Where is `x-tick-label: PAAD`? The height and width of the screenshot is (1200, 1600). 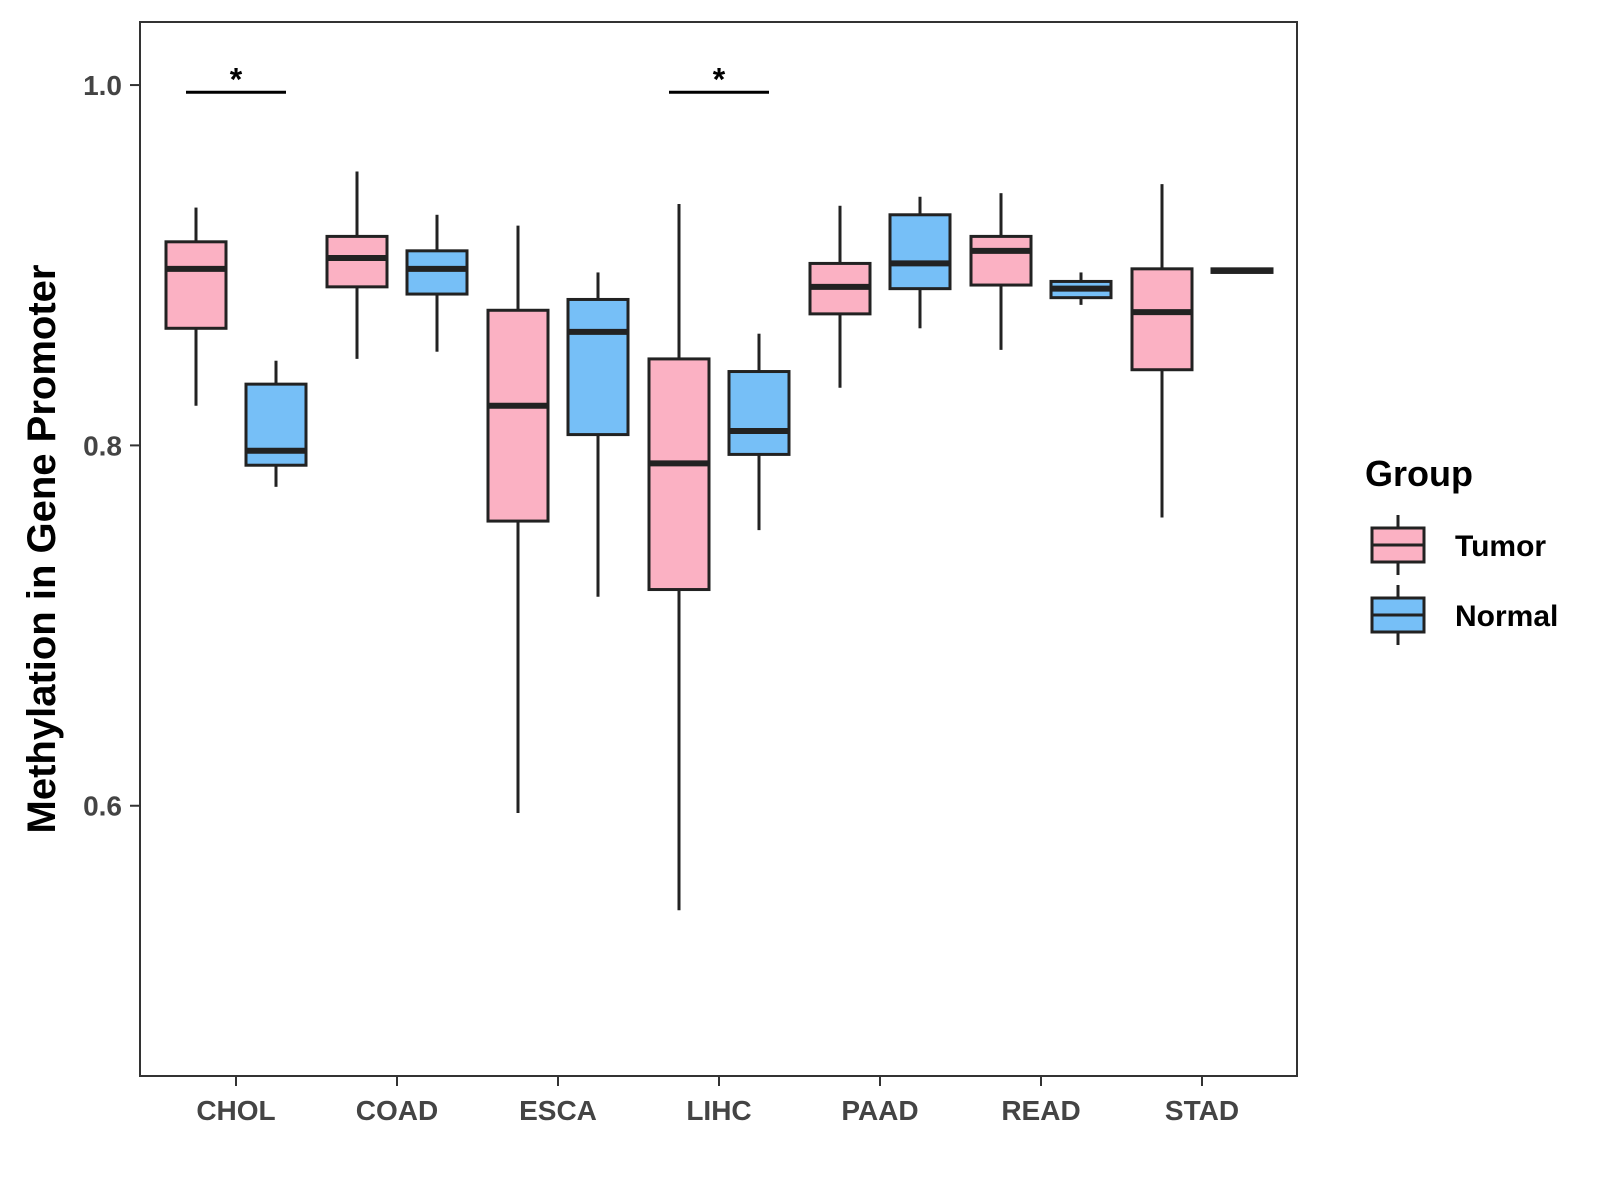
x-tick-label: PAAD is located at coordinates (879, 1110).